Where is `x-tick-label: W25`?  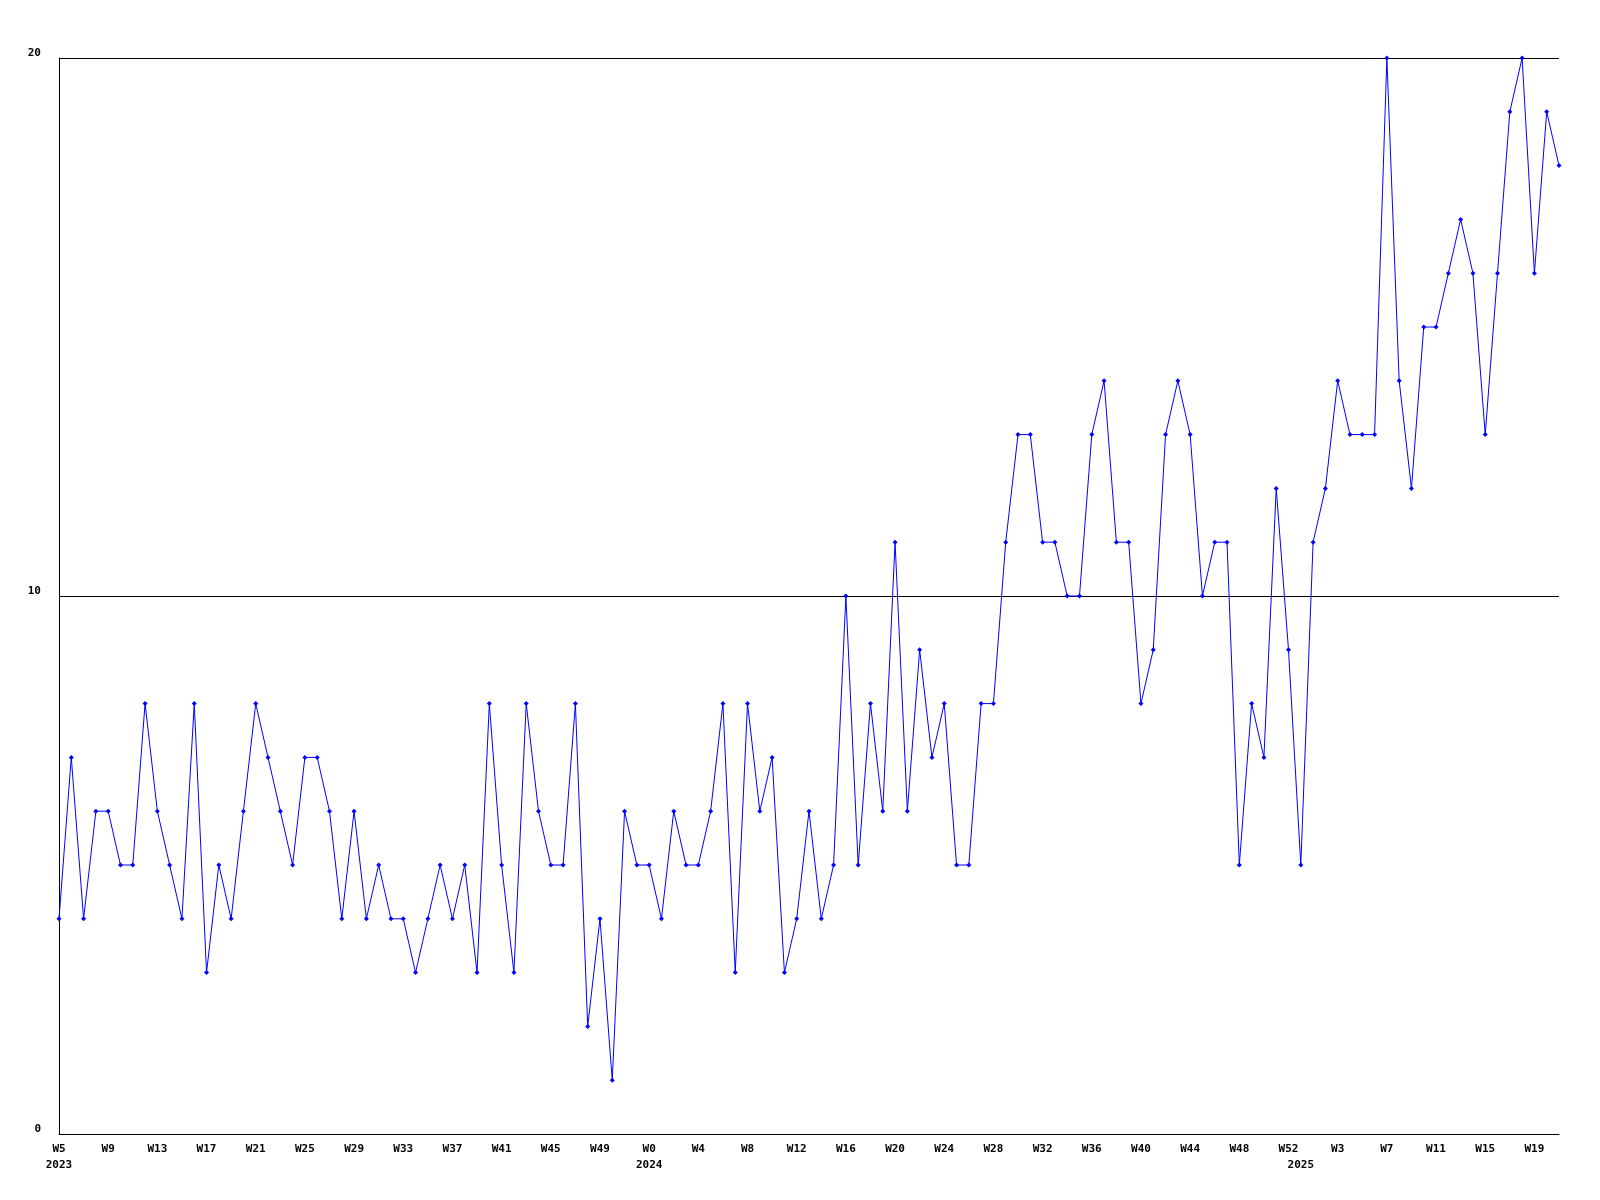
x-tick-label: W25 is located at coordinates (304, 1148).